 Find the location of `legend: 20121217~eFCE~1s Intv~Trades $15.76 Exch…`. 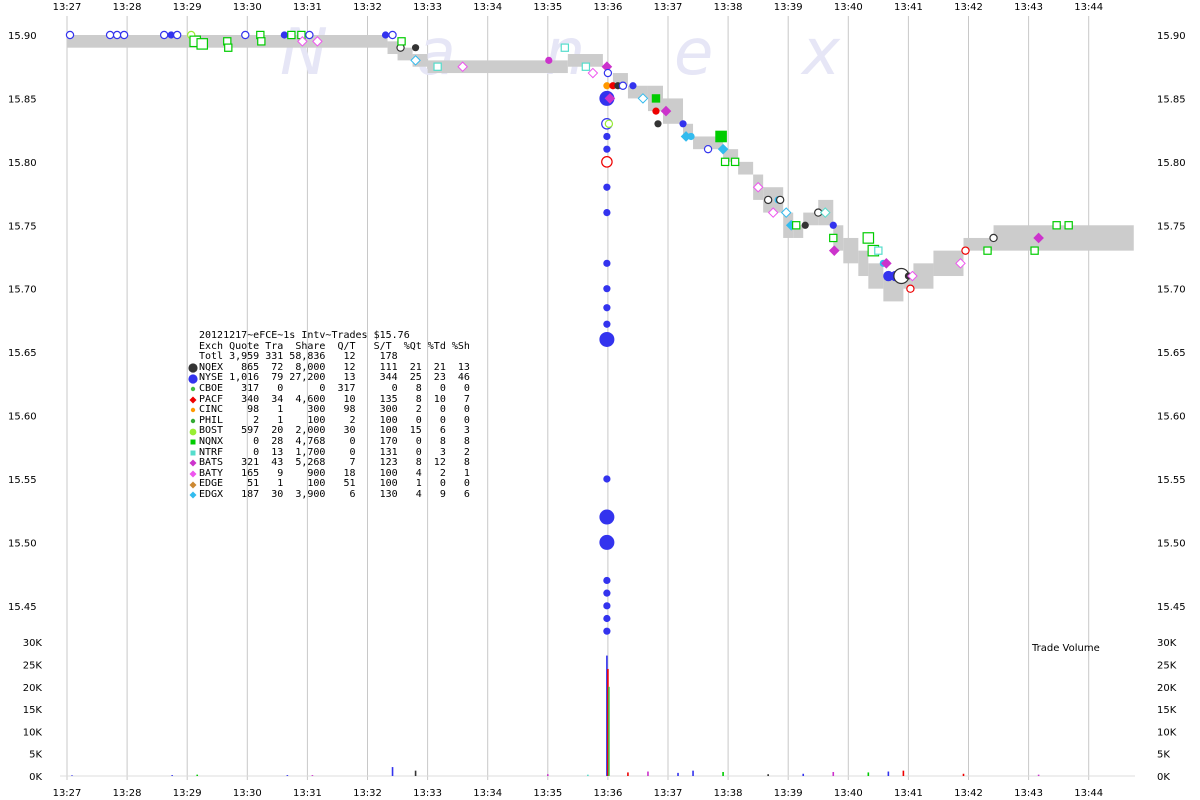

legend: 20121217~eFCE~1s Intv~Trades $15.76 Exch… is located at coordinates (329, 415).